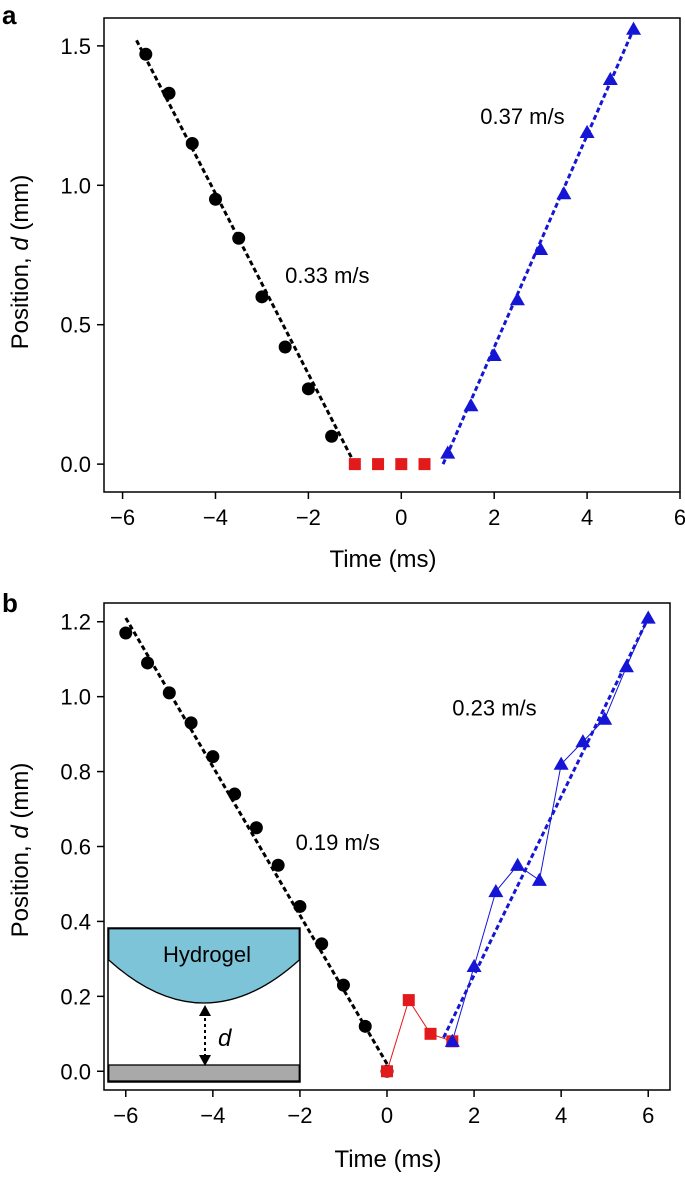  I want to click on distance-arrow-head-up, so click(205, 1010).